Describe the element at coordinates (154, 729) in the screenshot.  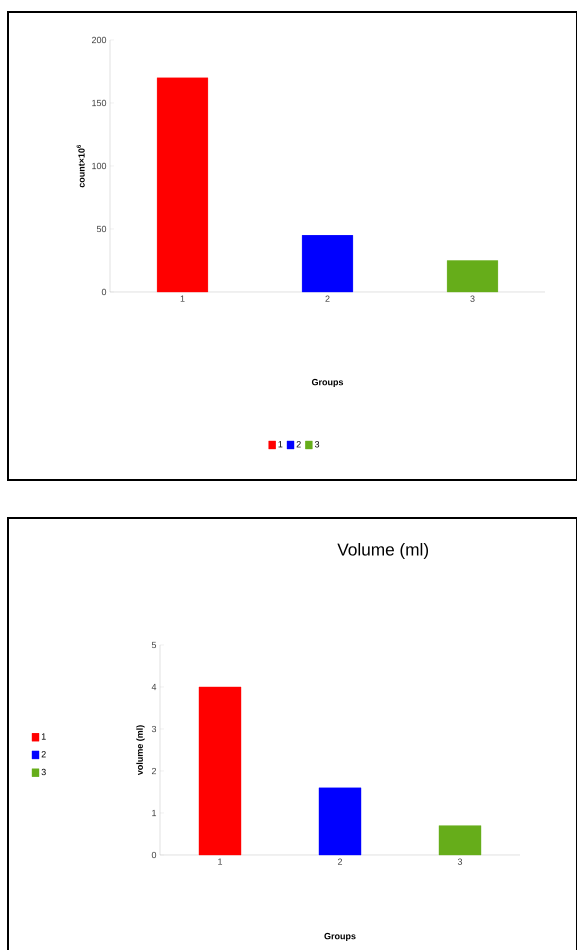
I see `y-tick-label: 3` at that location.